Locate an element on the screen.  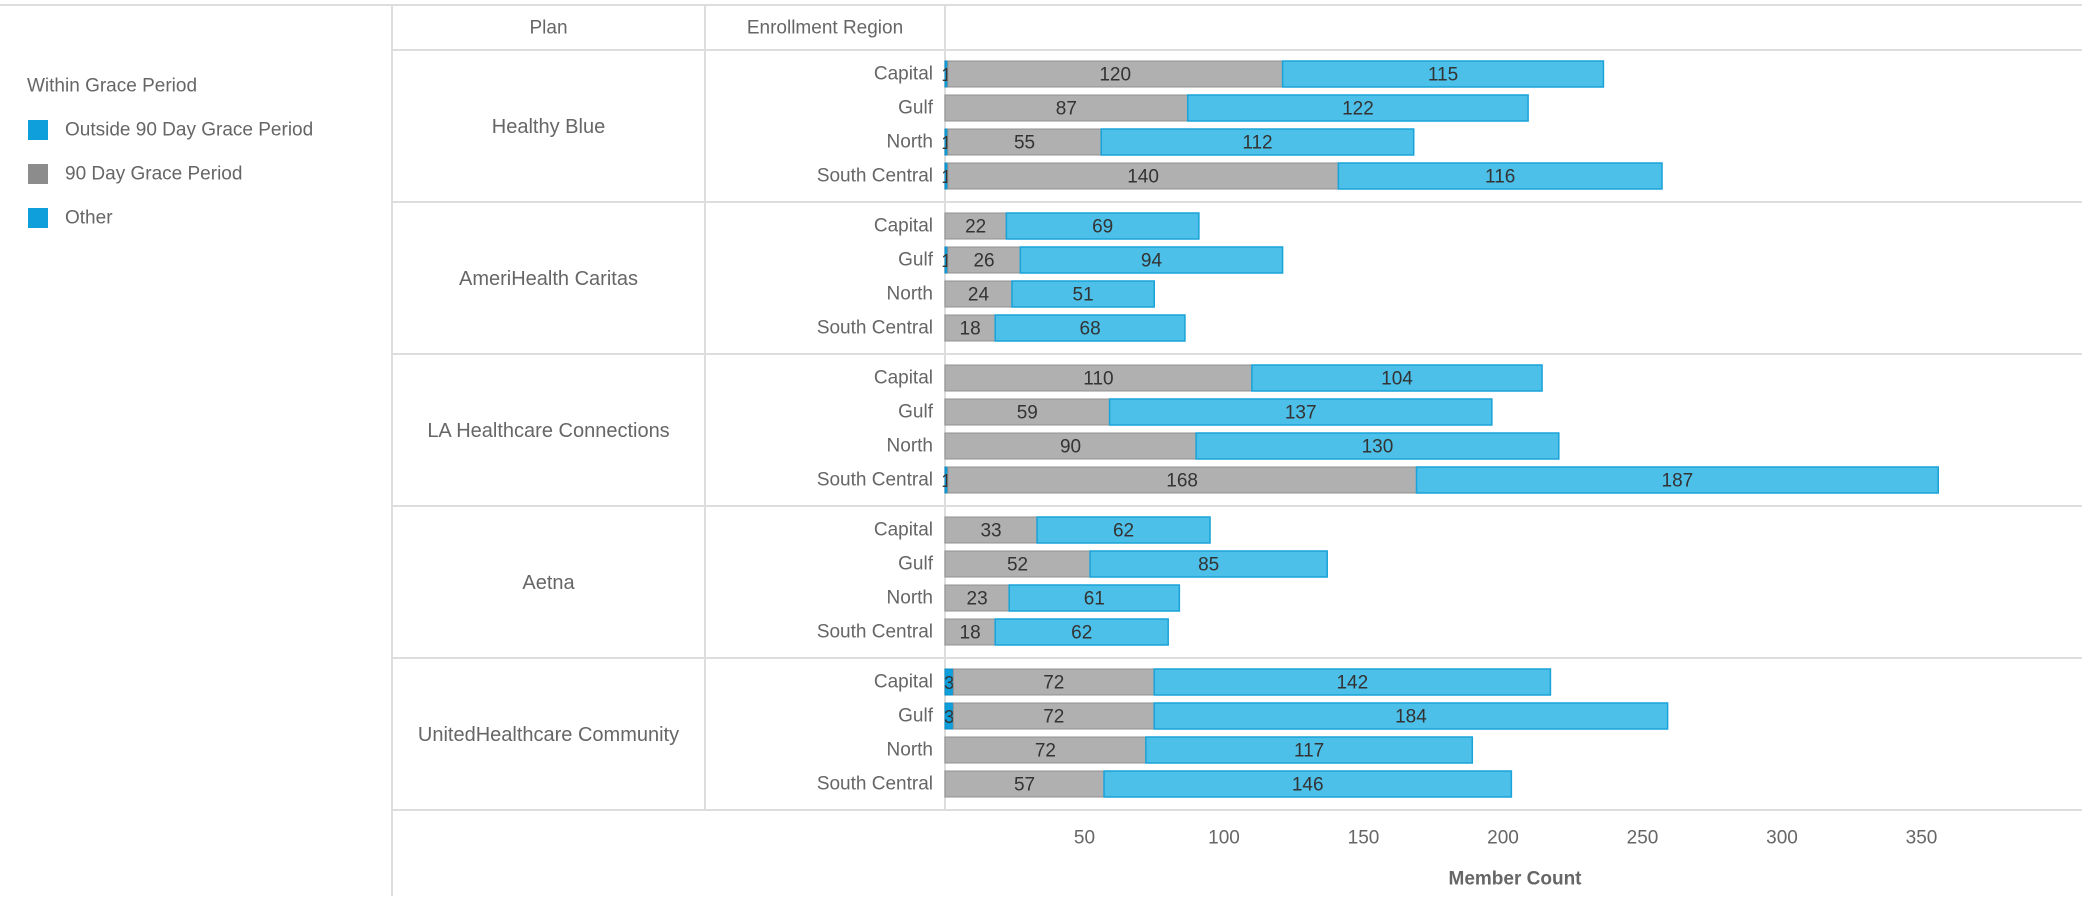
bar-value-label-outside: 104 is located at coordinates (1397, 379).